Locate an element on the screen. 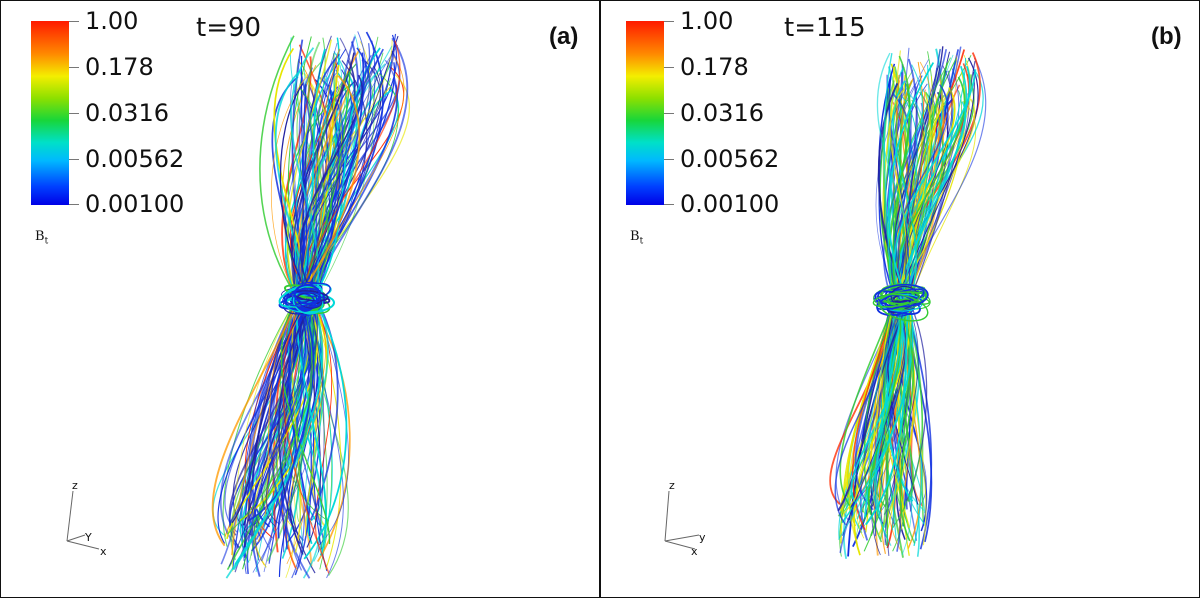  field-lines-b is located at coordinates (908, 303).